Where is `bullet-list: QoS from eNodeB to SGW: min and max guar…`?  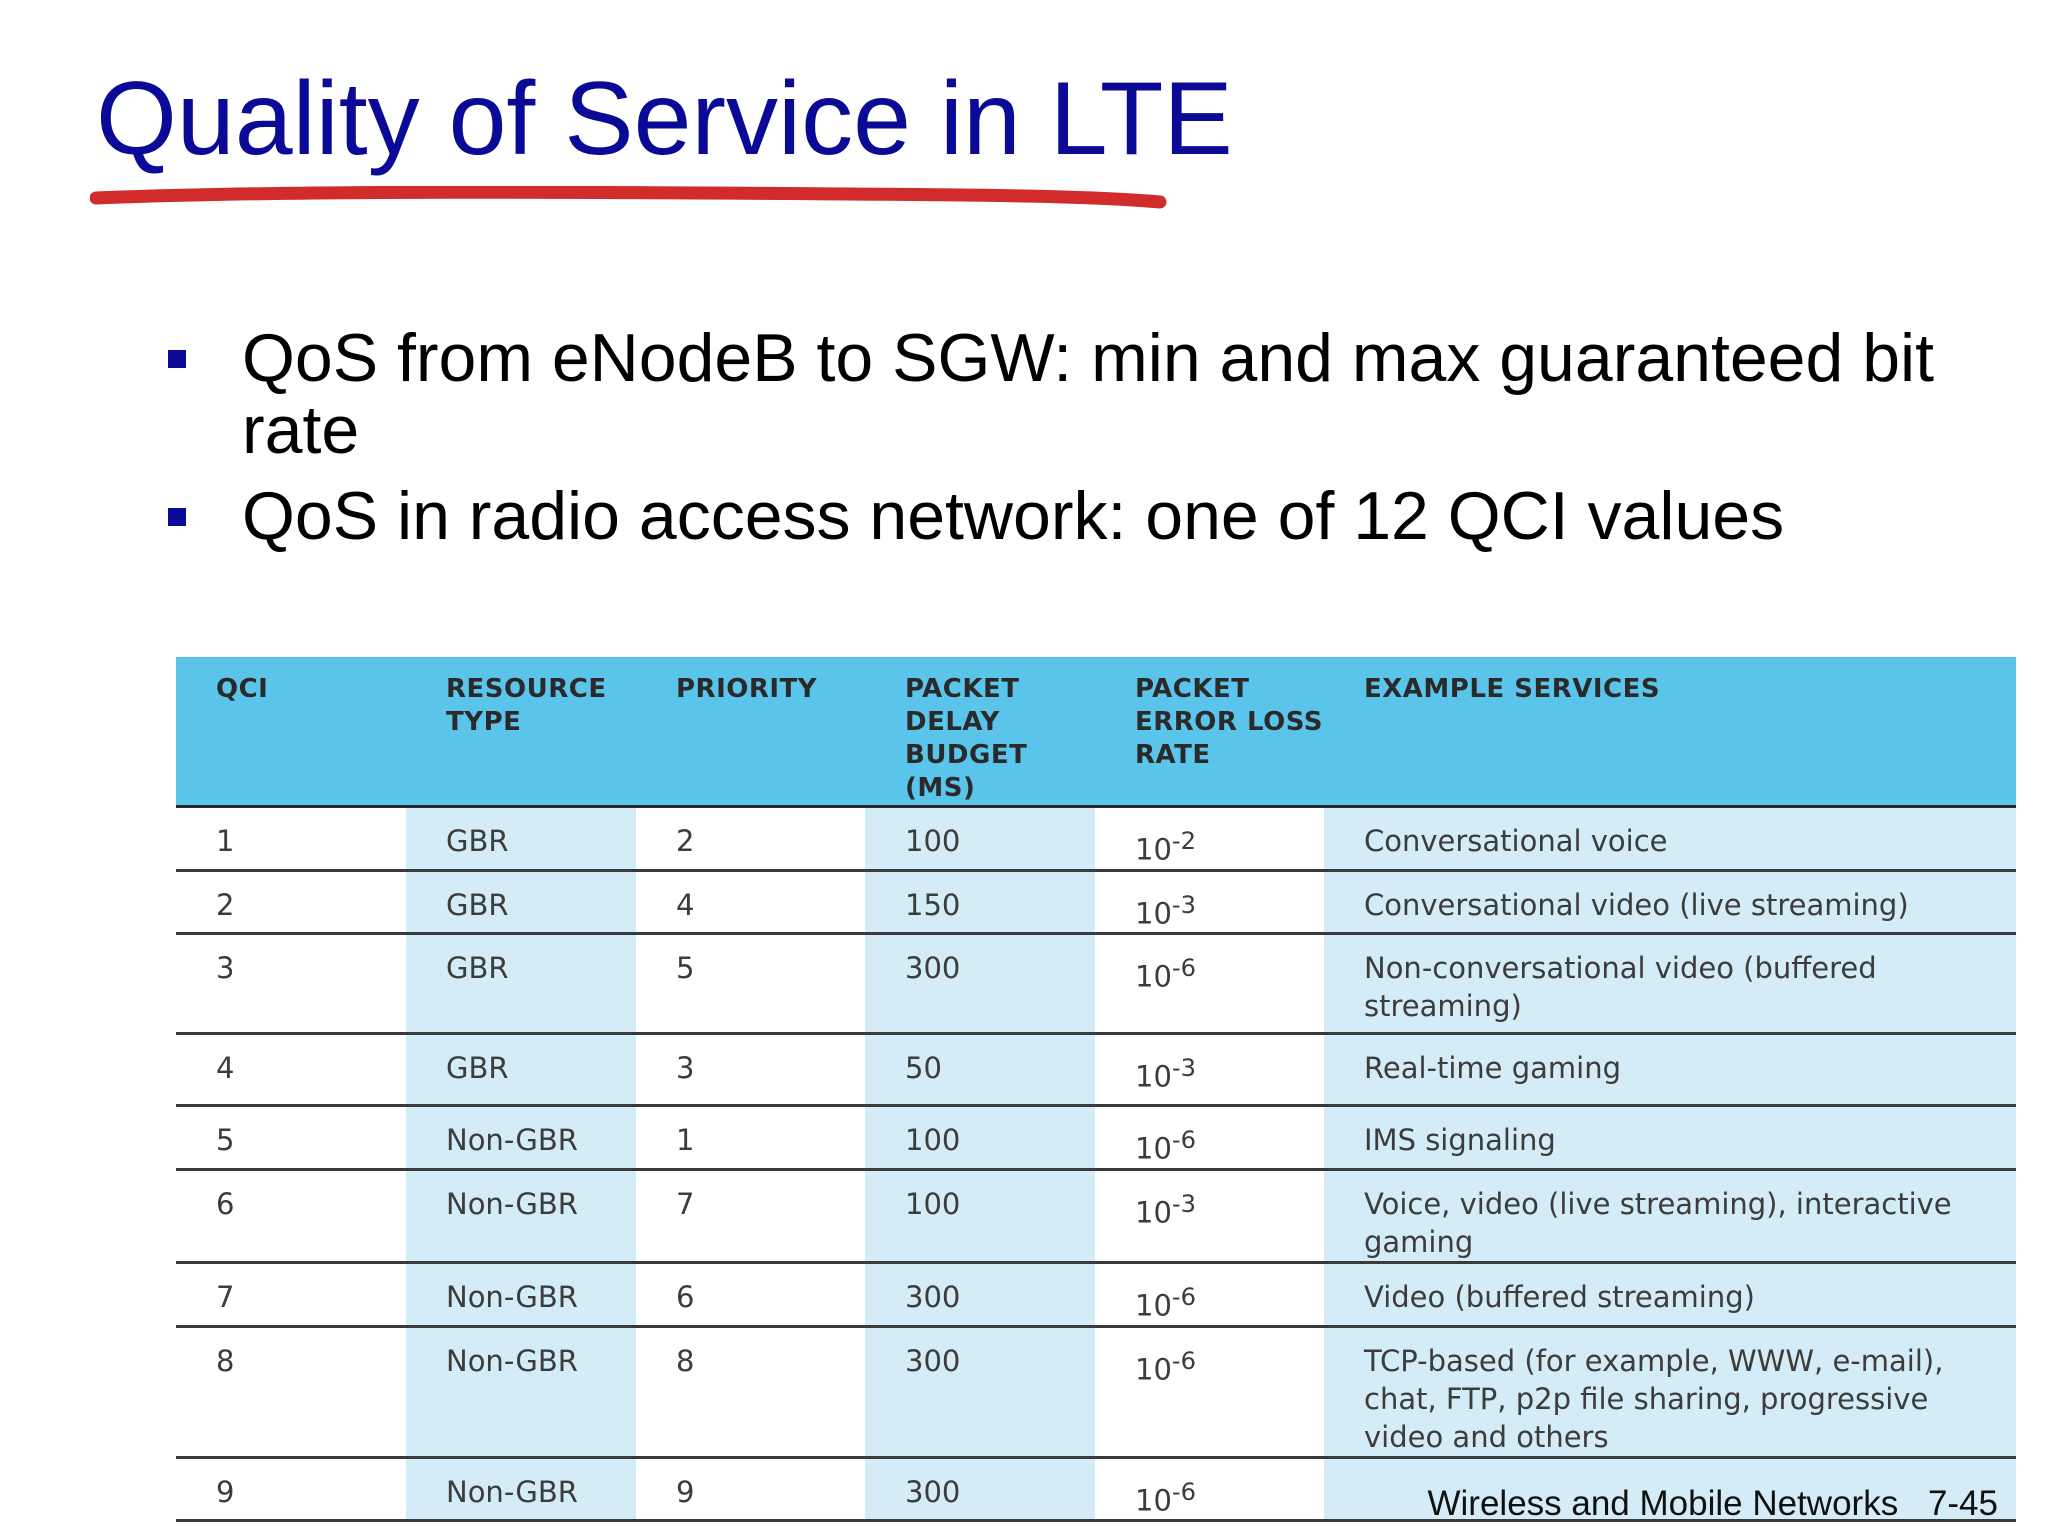 bullet-list: QoS from eNodeB to SGW: min and max guar… is located at coordinates (1058, 444).